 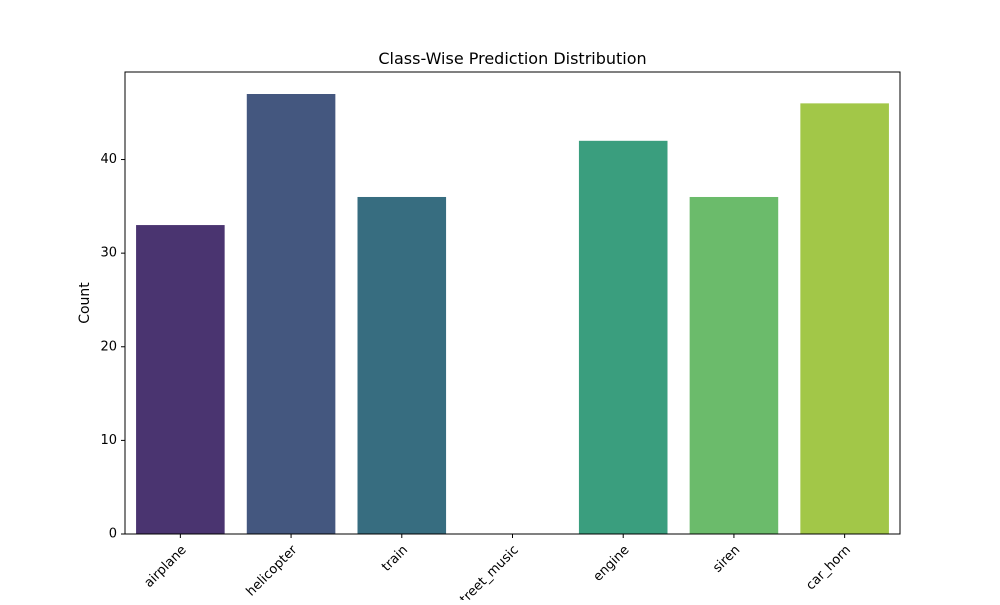 What do you see at coordinates (512, 58) in the screenshot?
I see `chart-title: Class-Wise Prediction Distribution` at bounding box center [512, 58].